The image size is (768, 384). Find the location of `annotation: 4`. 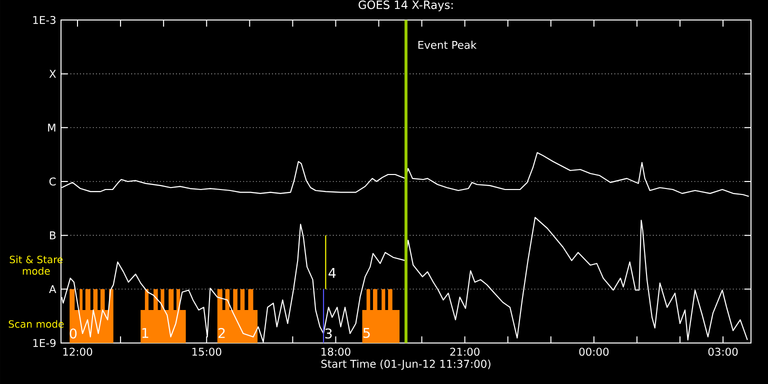

annotation: 4 is located at coordinates (332, 273).